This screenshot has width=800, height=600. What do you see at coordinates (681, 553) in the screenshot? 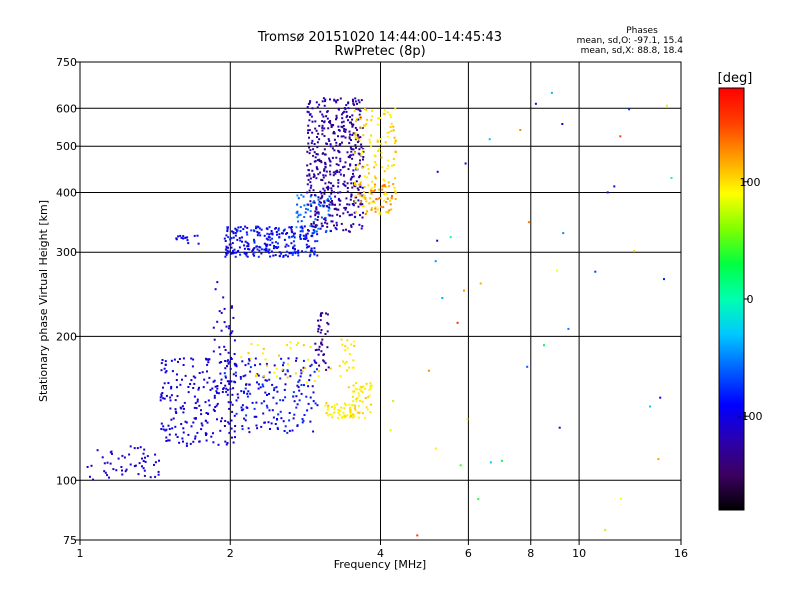
I see `x-tick-label: 16` at bounding box center [681, 553].